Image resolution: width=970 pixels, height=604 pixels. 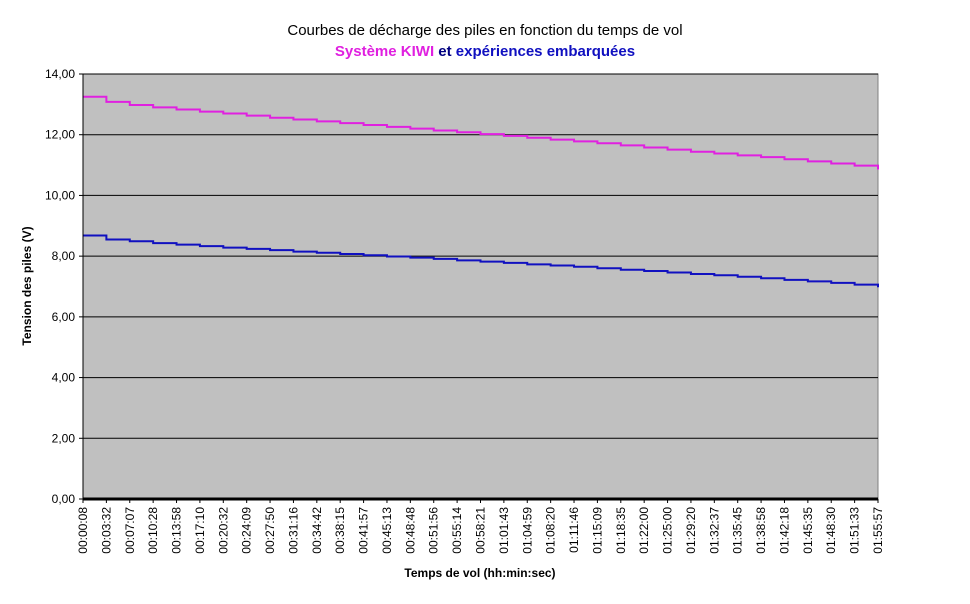 I want to click on x-tick-label: 00:41:57, so click(x=364, y=530).